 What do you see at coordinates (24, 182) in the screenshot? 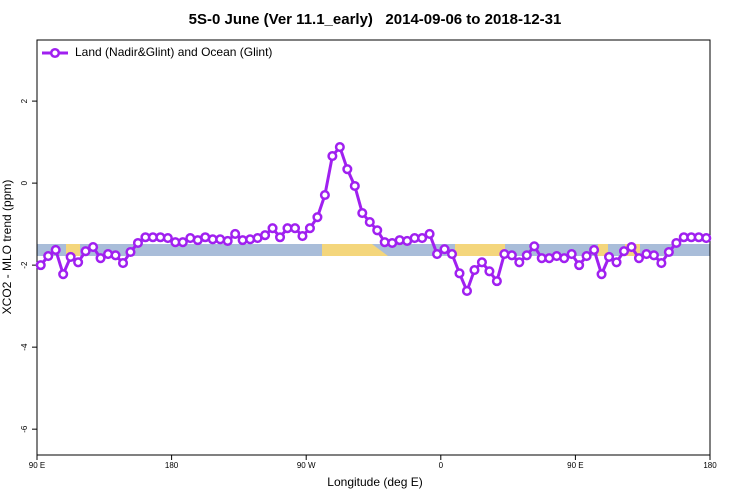
I see `y-tick-label: 0` at bounding box center [24, 182].